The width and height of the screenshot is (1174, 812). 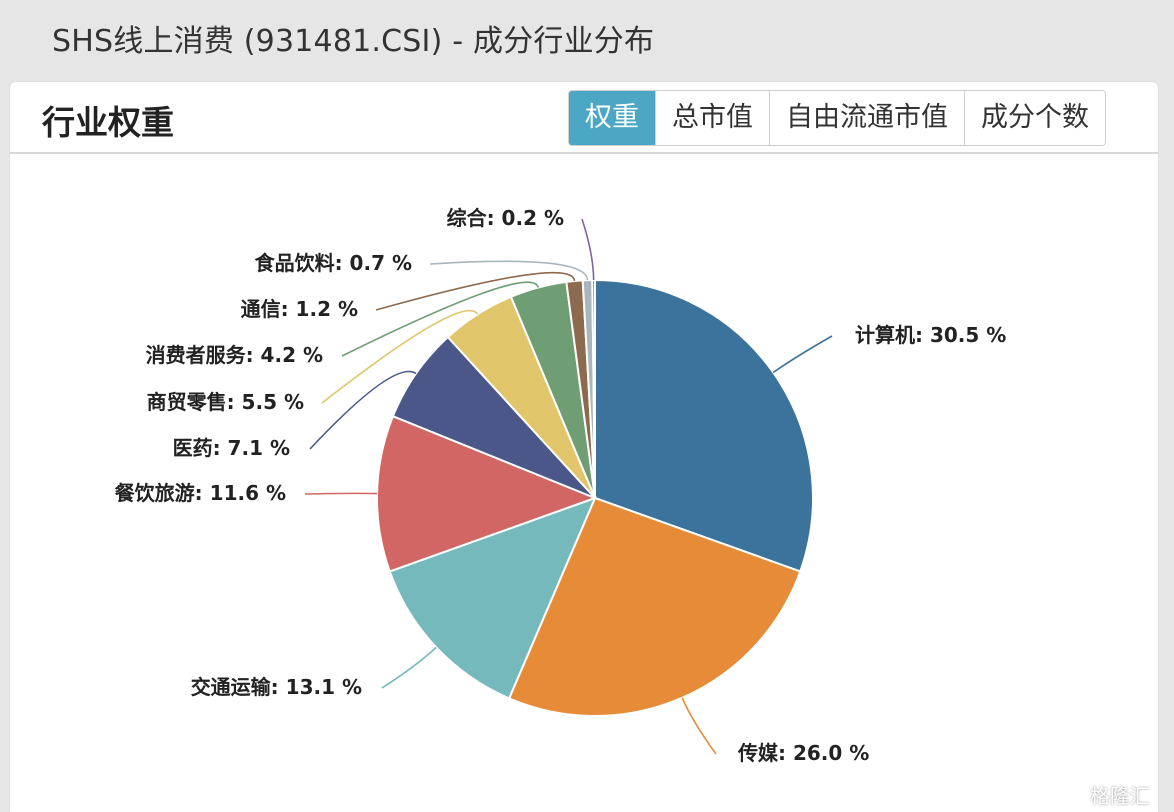 I want to click on slice-label: 餐饮旅游: 11.6 %, so click(x=200, y=493).